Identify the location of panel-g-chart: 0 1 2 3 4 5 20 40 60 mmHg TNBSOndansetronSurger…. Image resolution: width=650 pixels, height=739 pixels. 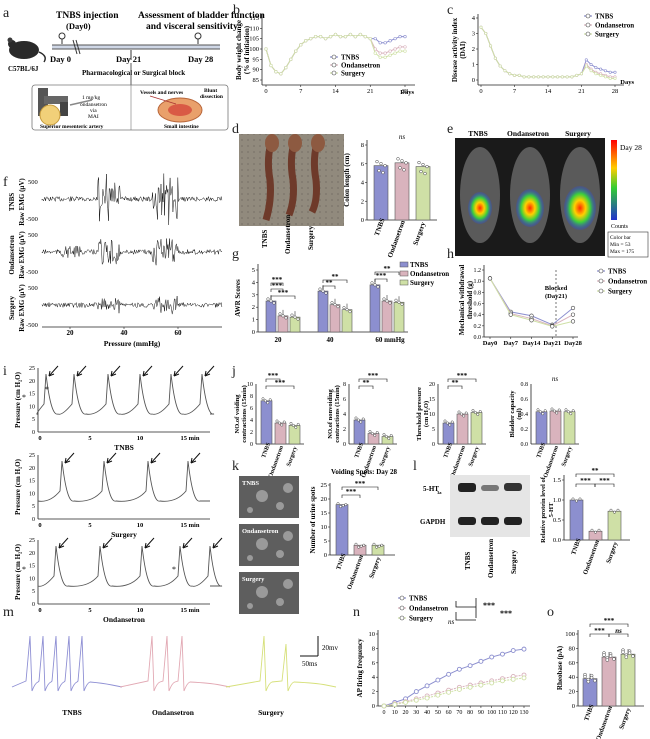
(341, 302).